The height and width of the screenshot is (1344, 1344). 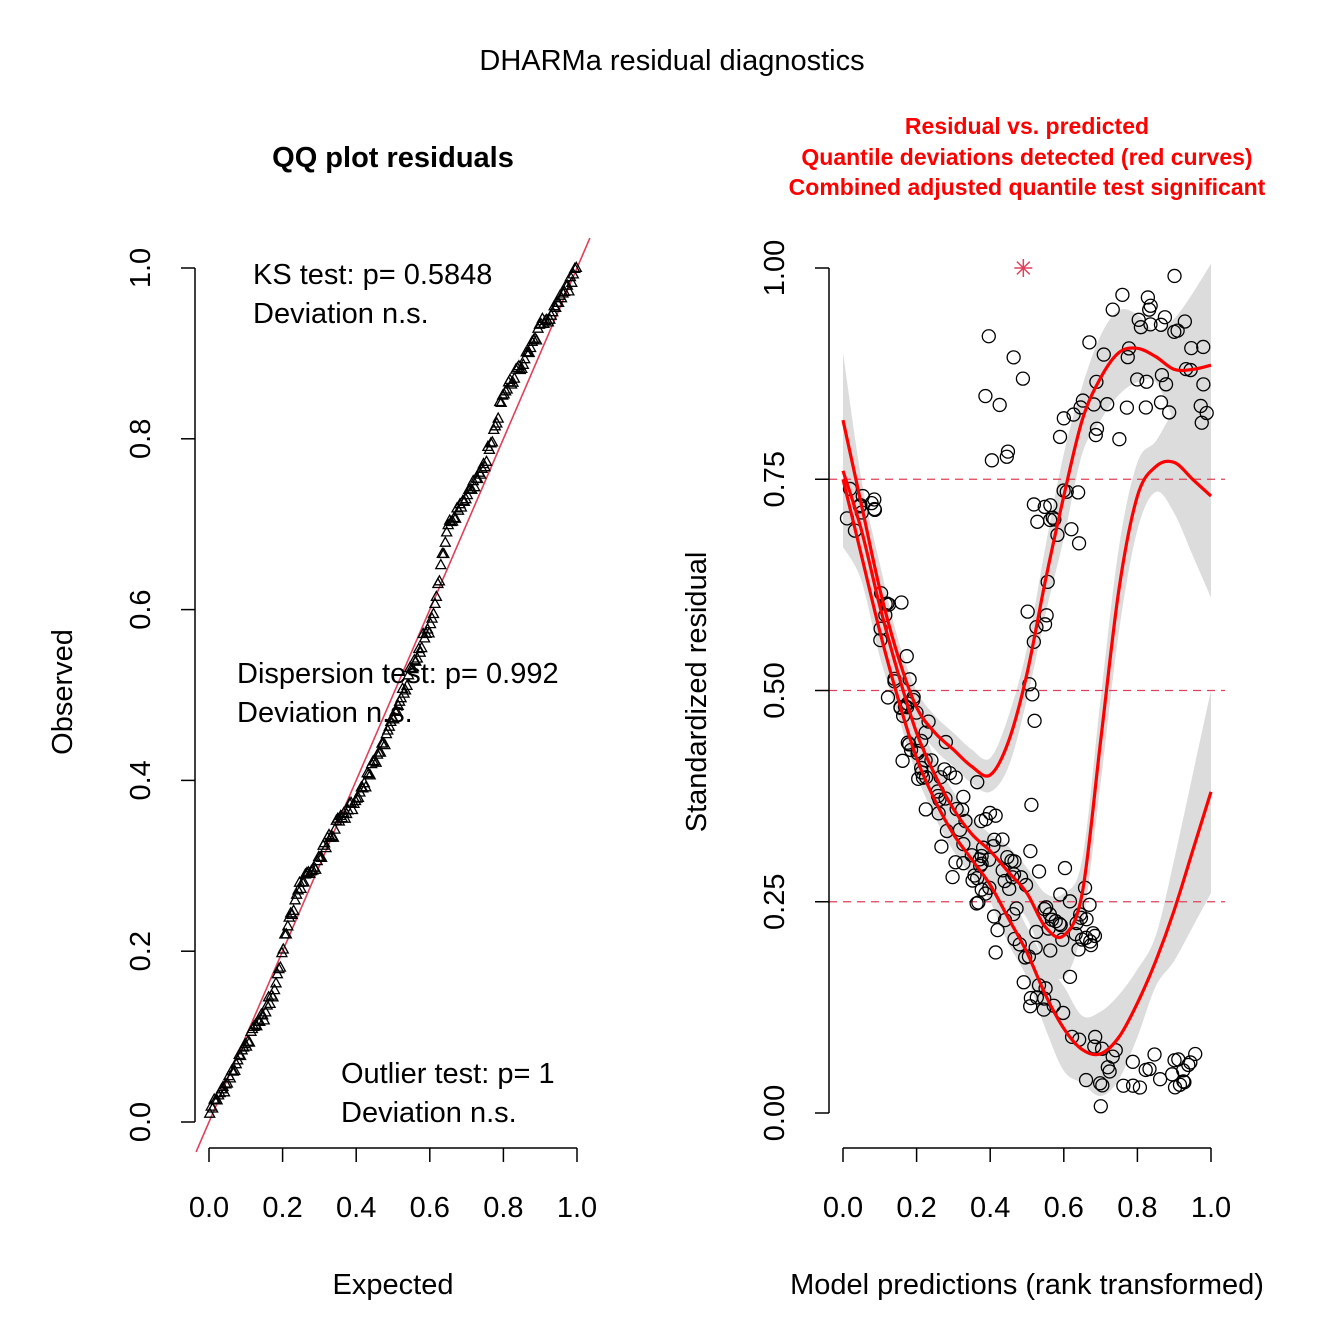 What do you see at coordinates (448, 1074) in the screenshot?
I see `outlier-test-line1: Outlier test: p= 1` at bounding box center [448, 1074].